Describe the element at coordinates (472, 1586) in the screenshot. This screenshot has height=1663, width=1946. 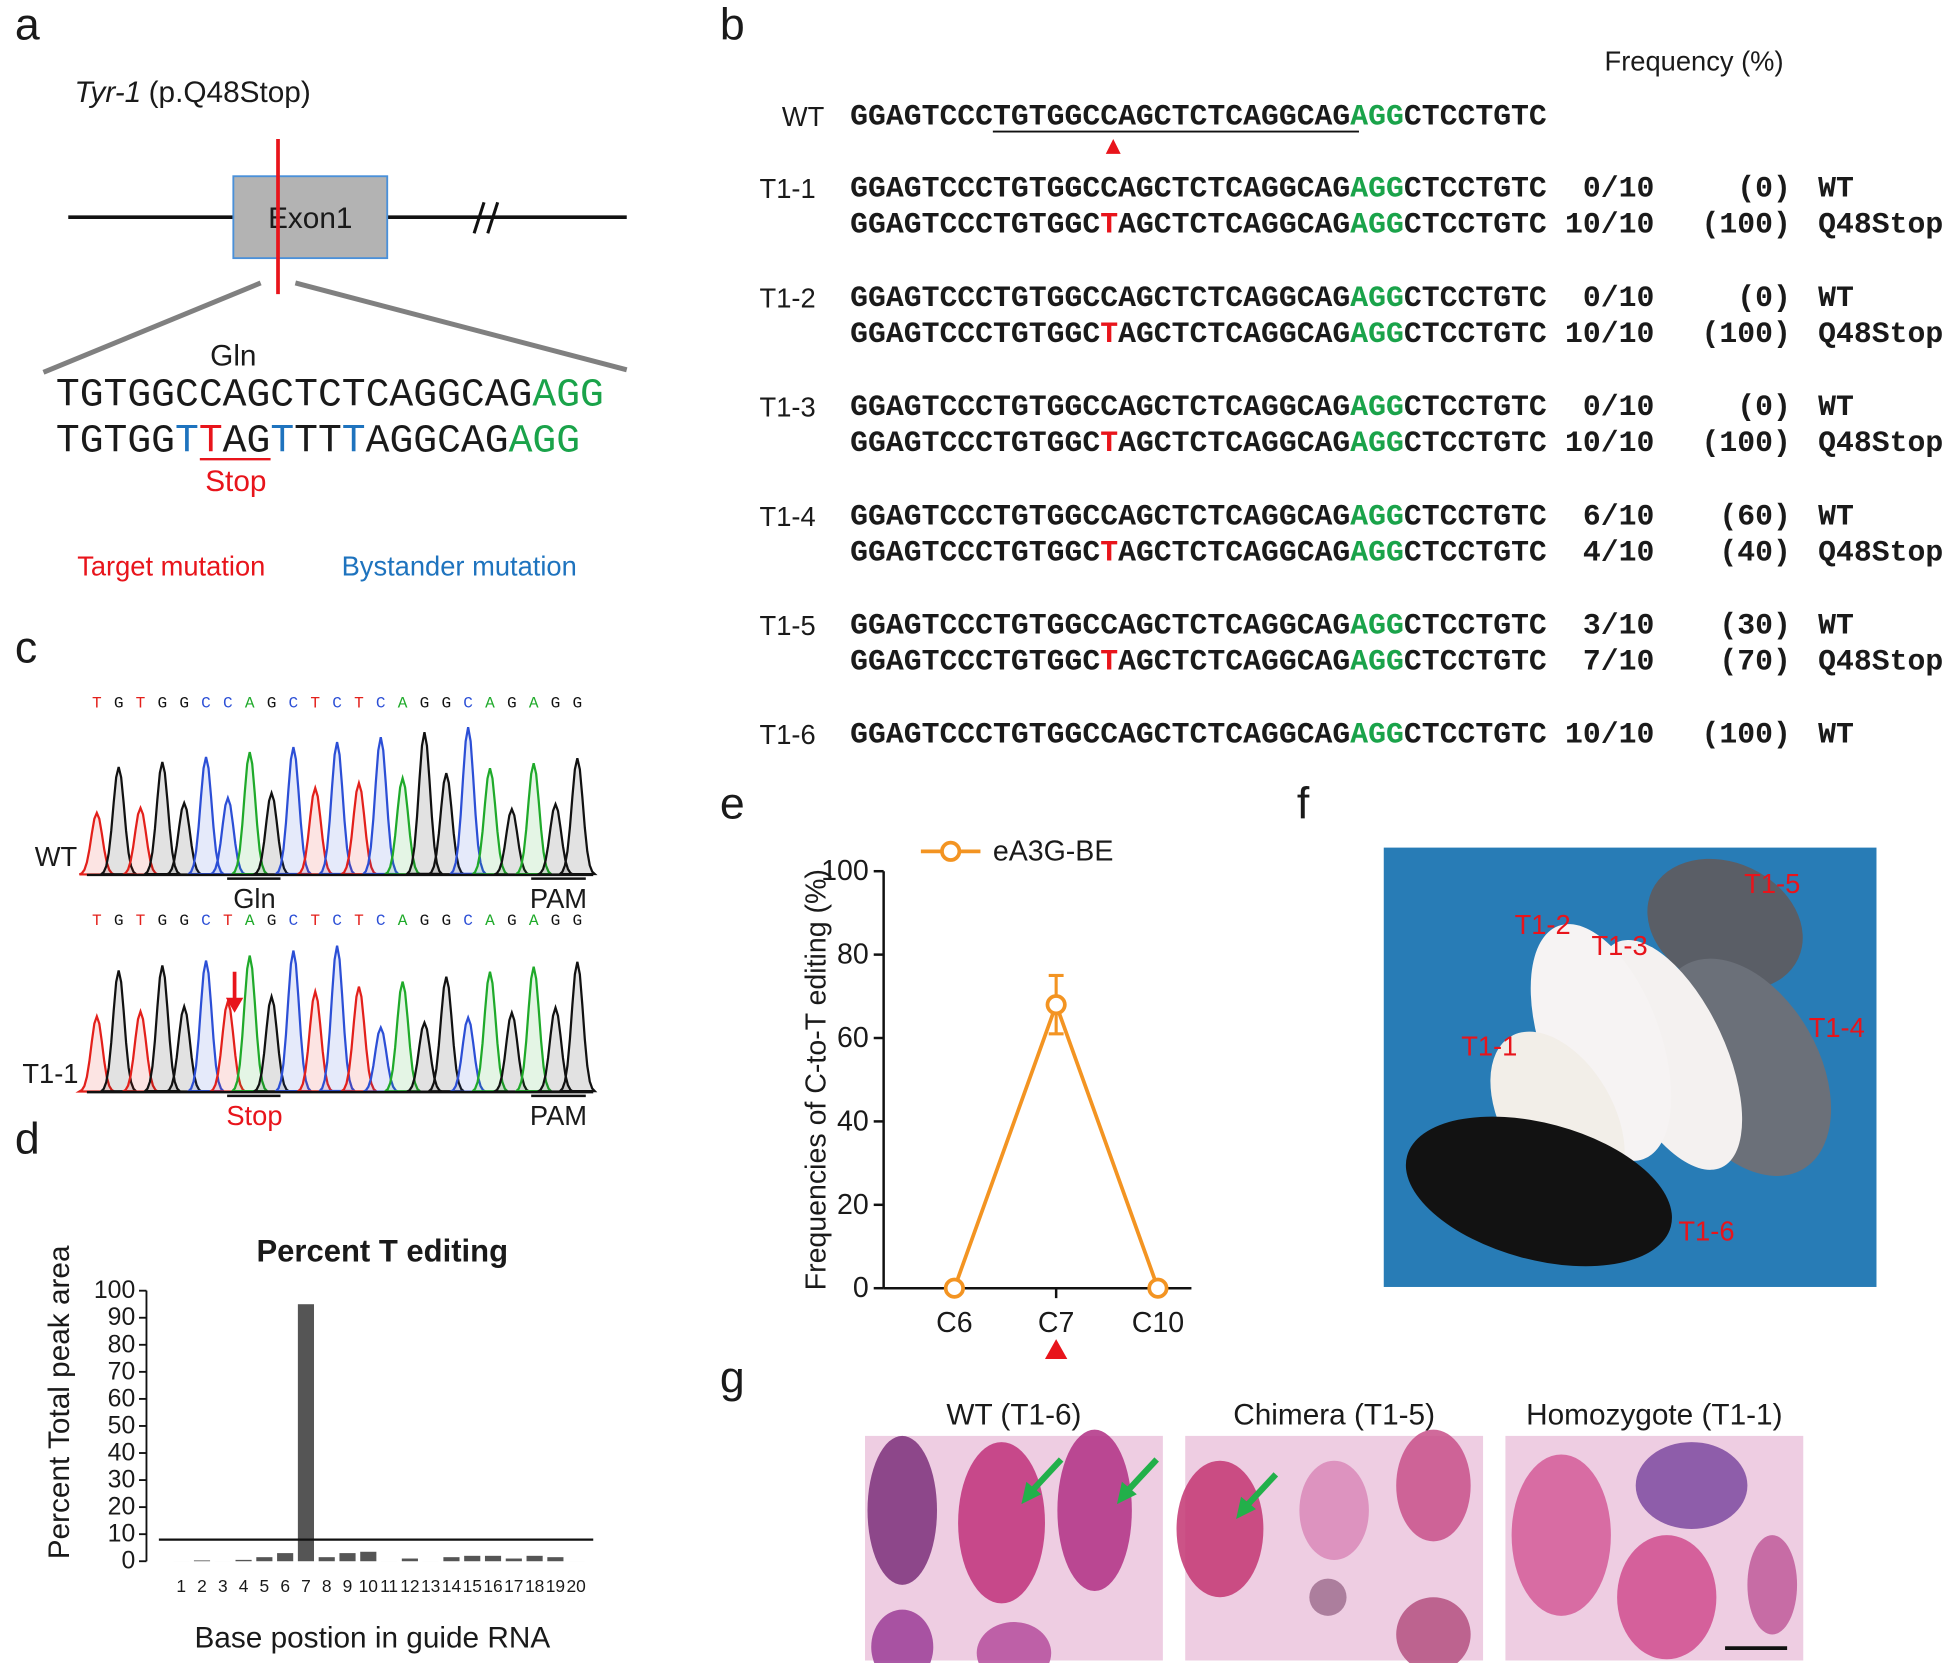
I see `x-tick-label: 15` at that location.